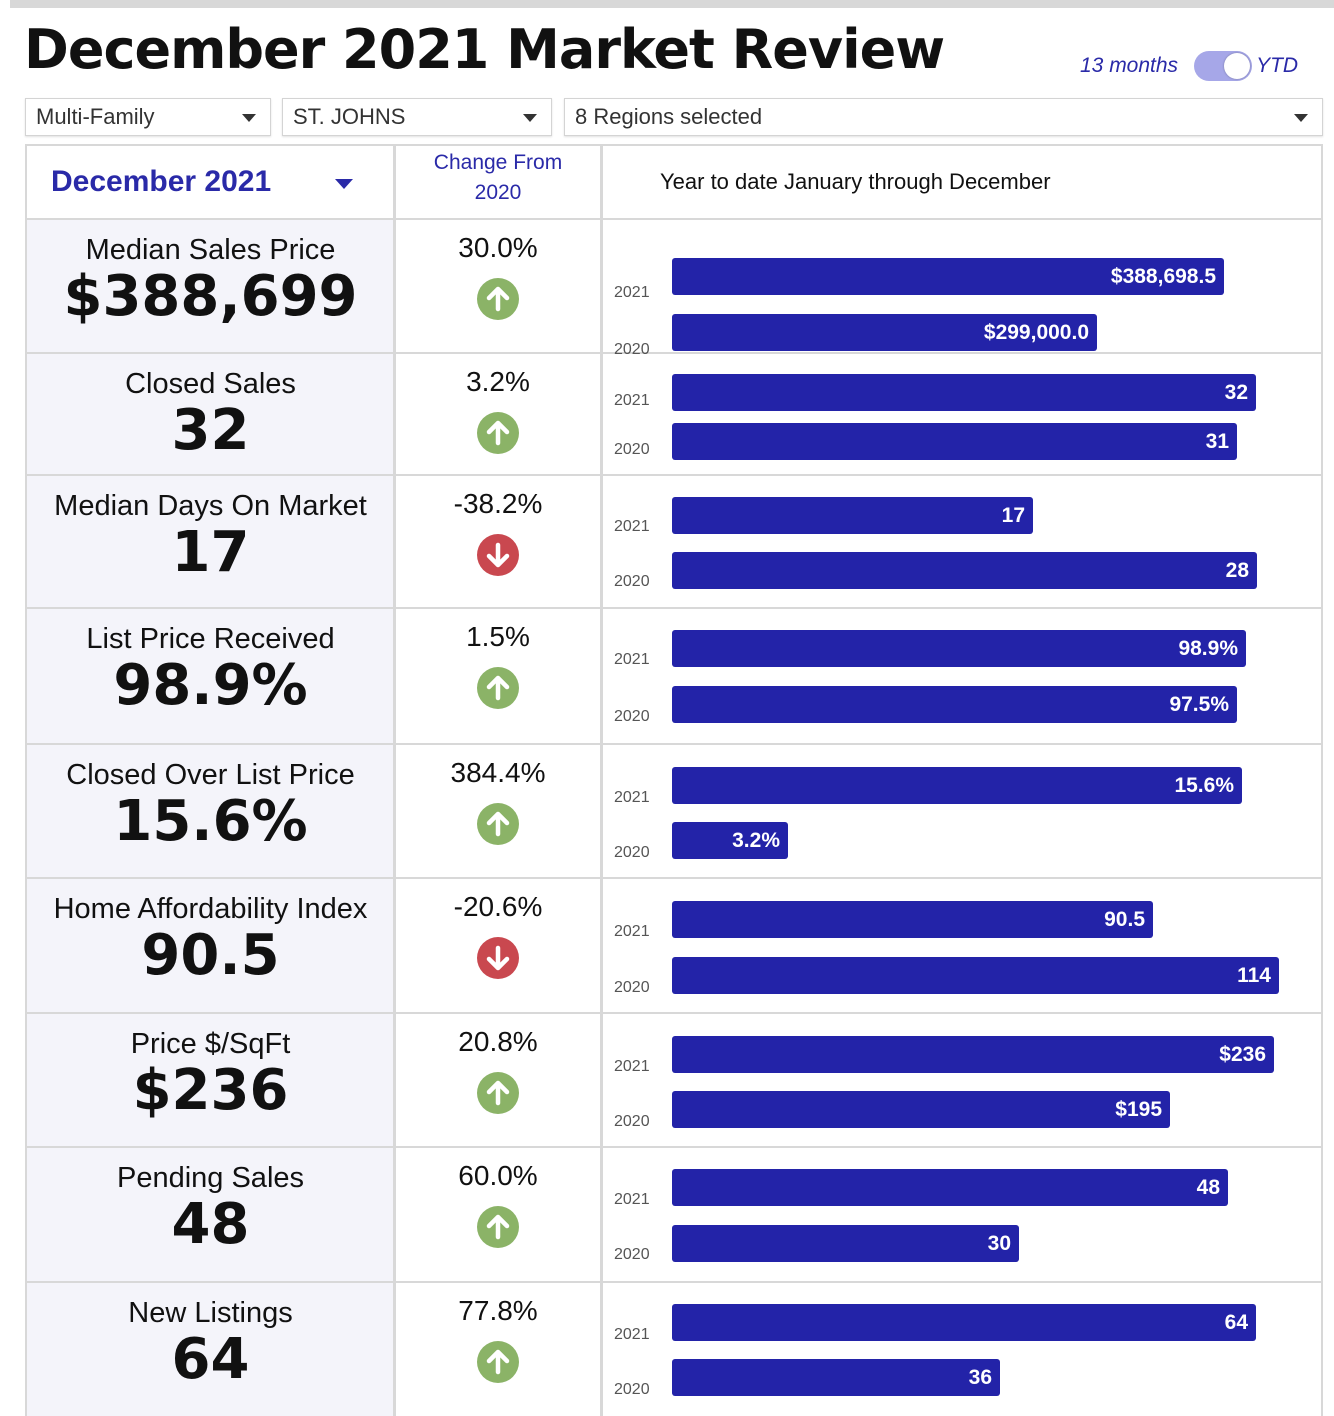  I want to click on bar-2020: 3.2%, so click(730, 840).